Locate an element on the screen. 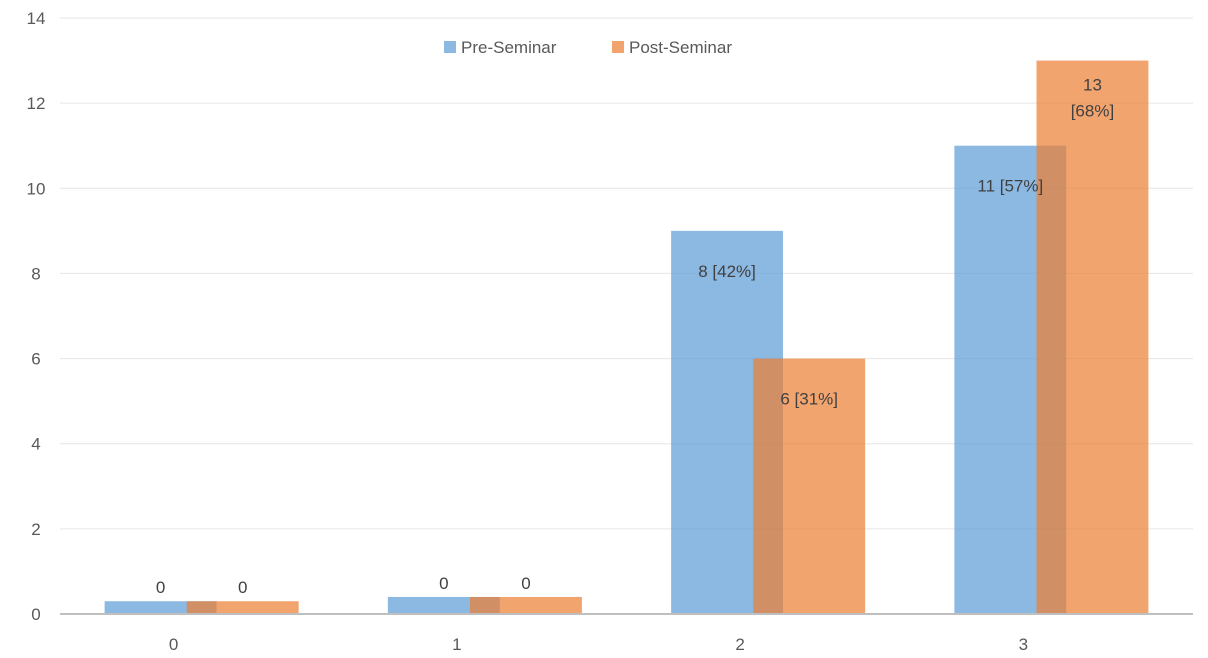 Image resolution: width=1208 pixels, height=658 pixels. y-tick-label: 10 is located at coordinates (36, 188).